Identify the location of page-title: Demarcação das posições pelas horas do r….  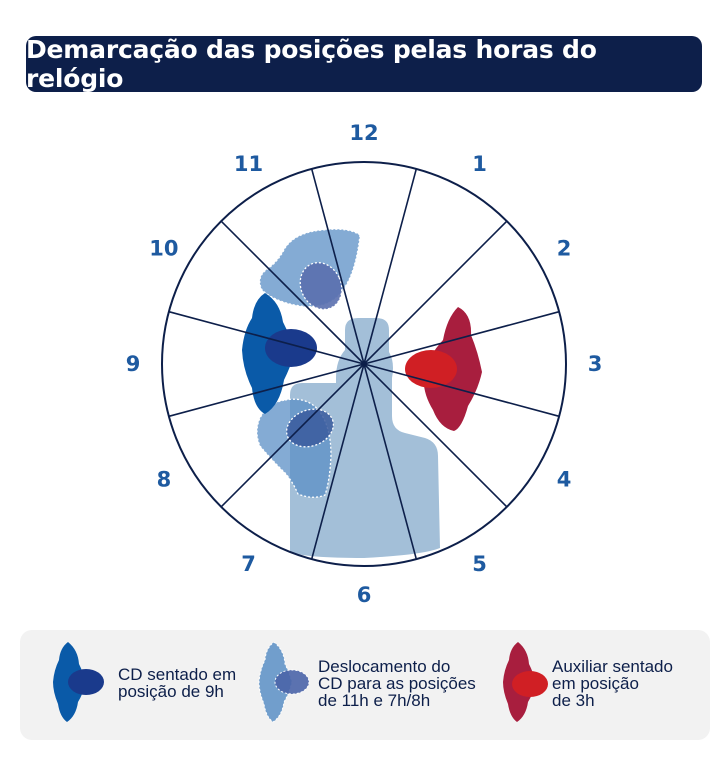
(311, 64).